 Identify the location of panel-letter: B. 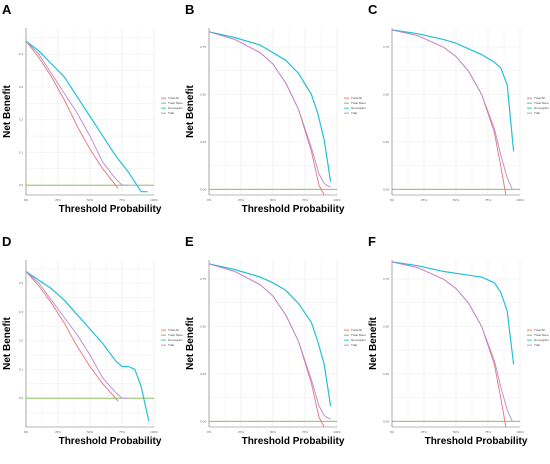
(190, 9).